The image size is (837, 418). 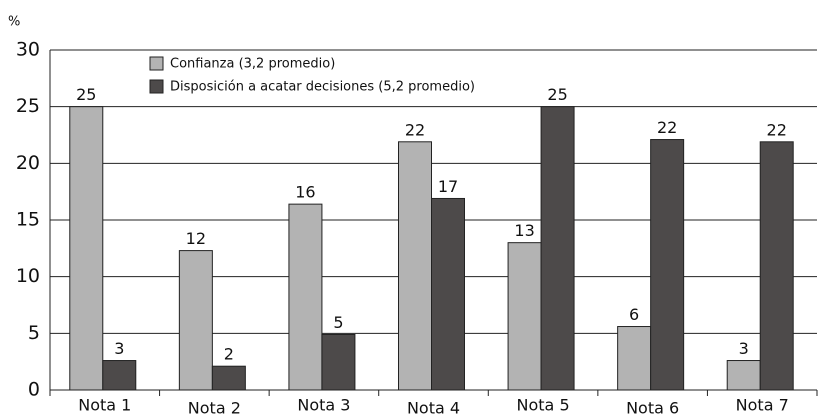 I want to click on data-label: 5, so click(x=338, y=322).